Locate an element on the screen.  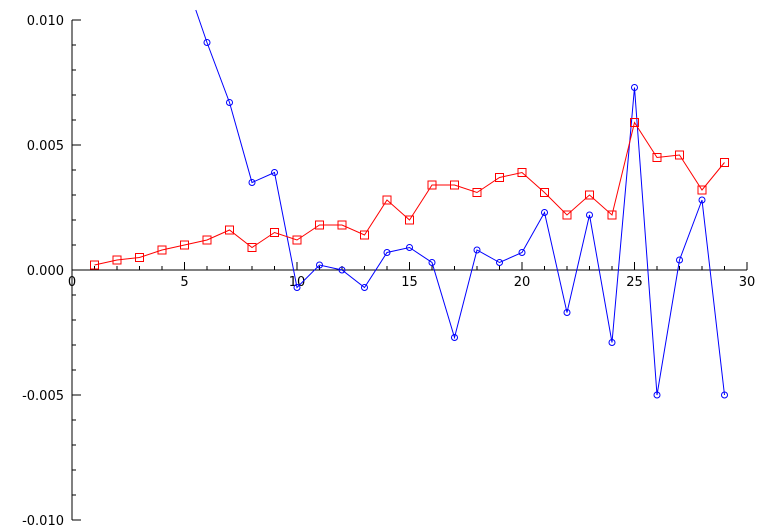
y-tick-label: 0.005 is located at coordinates (45, 146).